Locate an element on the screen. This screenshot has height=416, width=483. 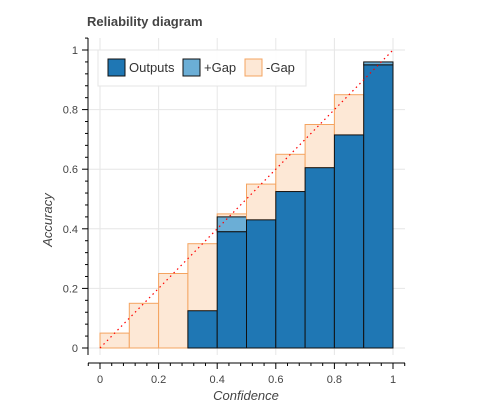
x-tick-label: 0 is located at coordinates (100, 380).